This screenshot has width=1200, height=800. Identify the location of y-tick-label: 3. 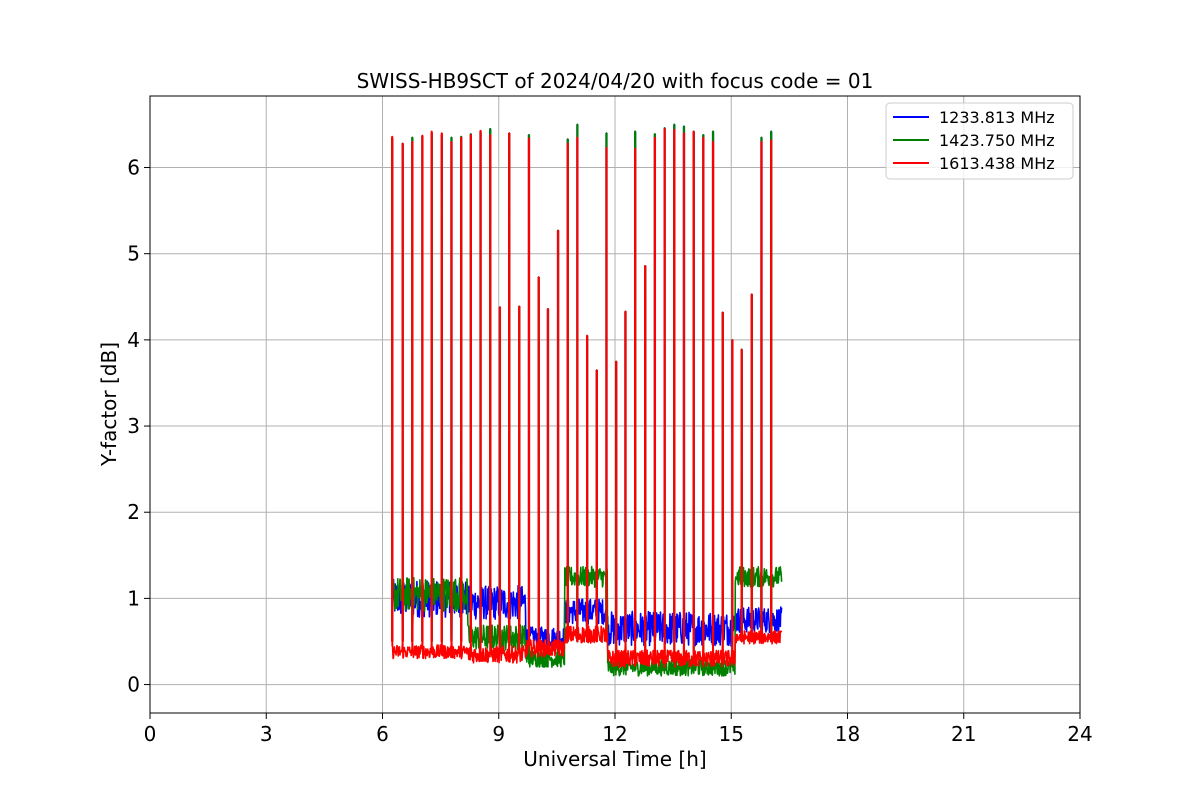
(133, 426).